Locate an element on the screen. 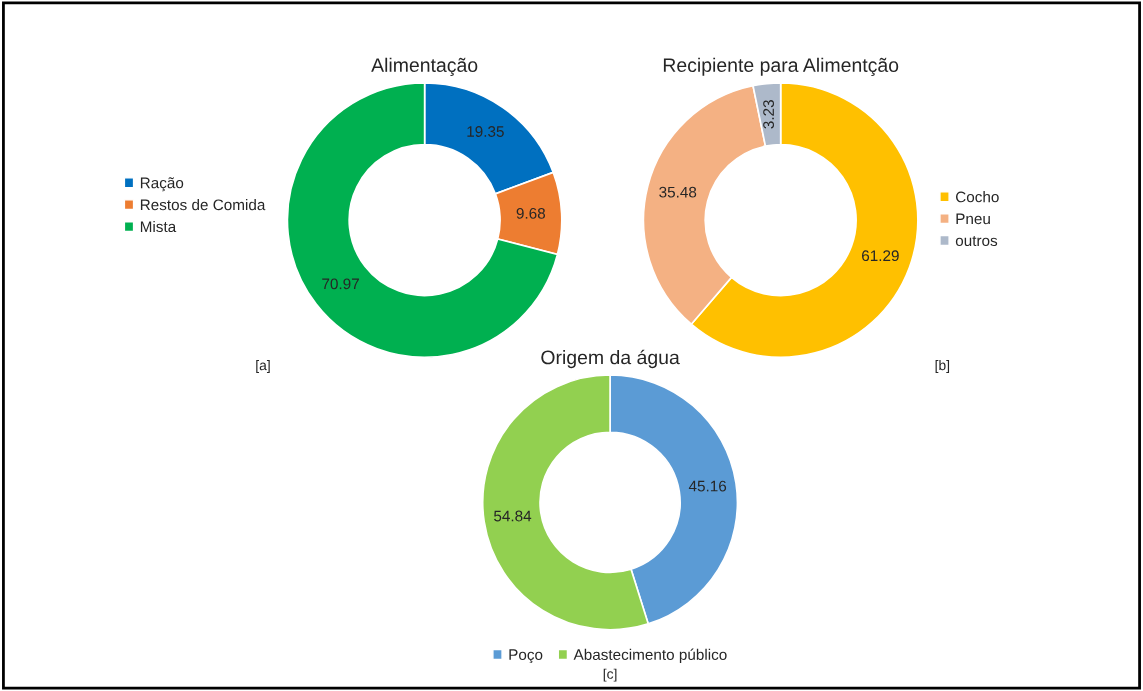 This screenshot has width=1143, height=691. legend-label: Mista is located at coordinates (158, 226).